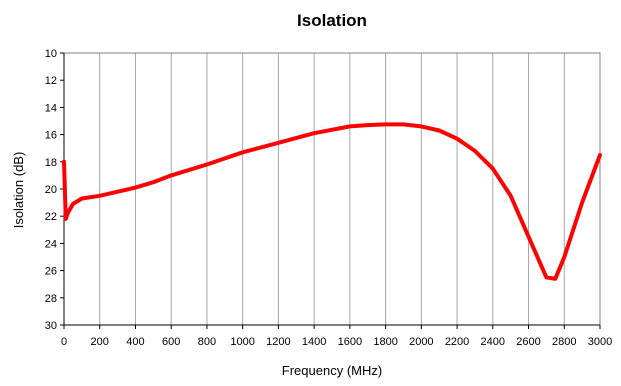 This screenshot has height=386, width=621. I want to click on y-tick-label: 16, so click(51, 136).